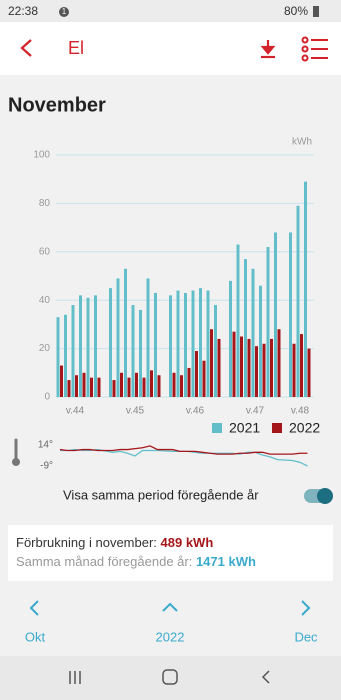  I want to click on summary-label: Samma månad föregående år:, so click(106, 561).